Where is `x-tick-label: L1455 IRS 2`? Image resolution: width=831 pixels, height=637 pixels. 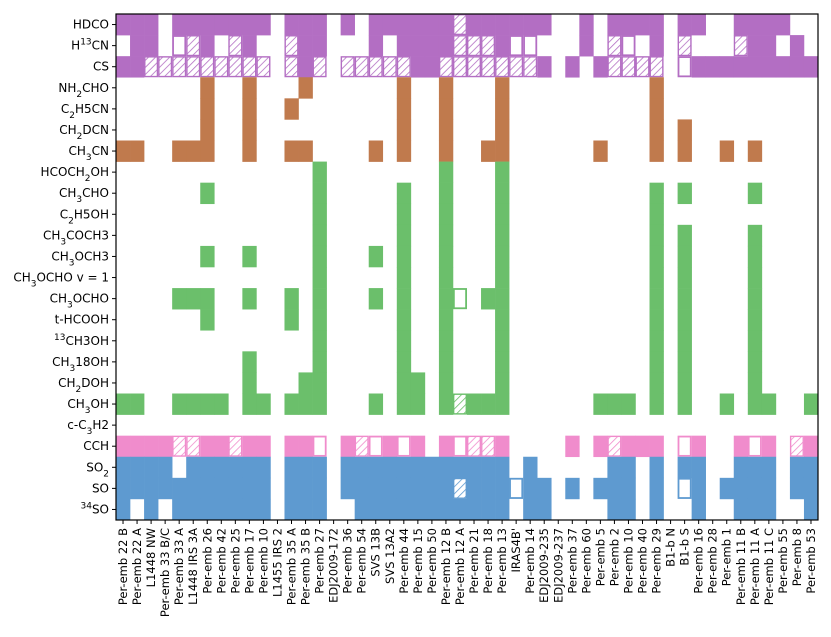 x-tick-label: L1455 IRS 2 is located at coordinates (277, 562).